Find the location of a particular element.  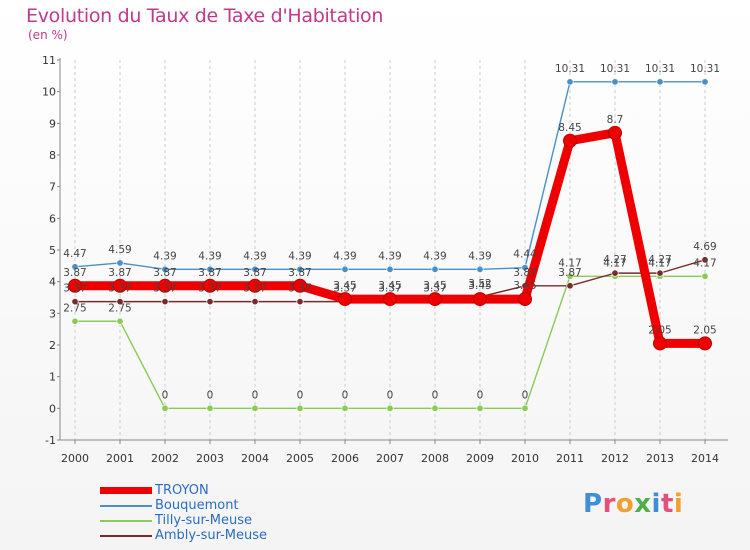

x-tick-label: 2004 is located at coordinates (255, 458).